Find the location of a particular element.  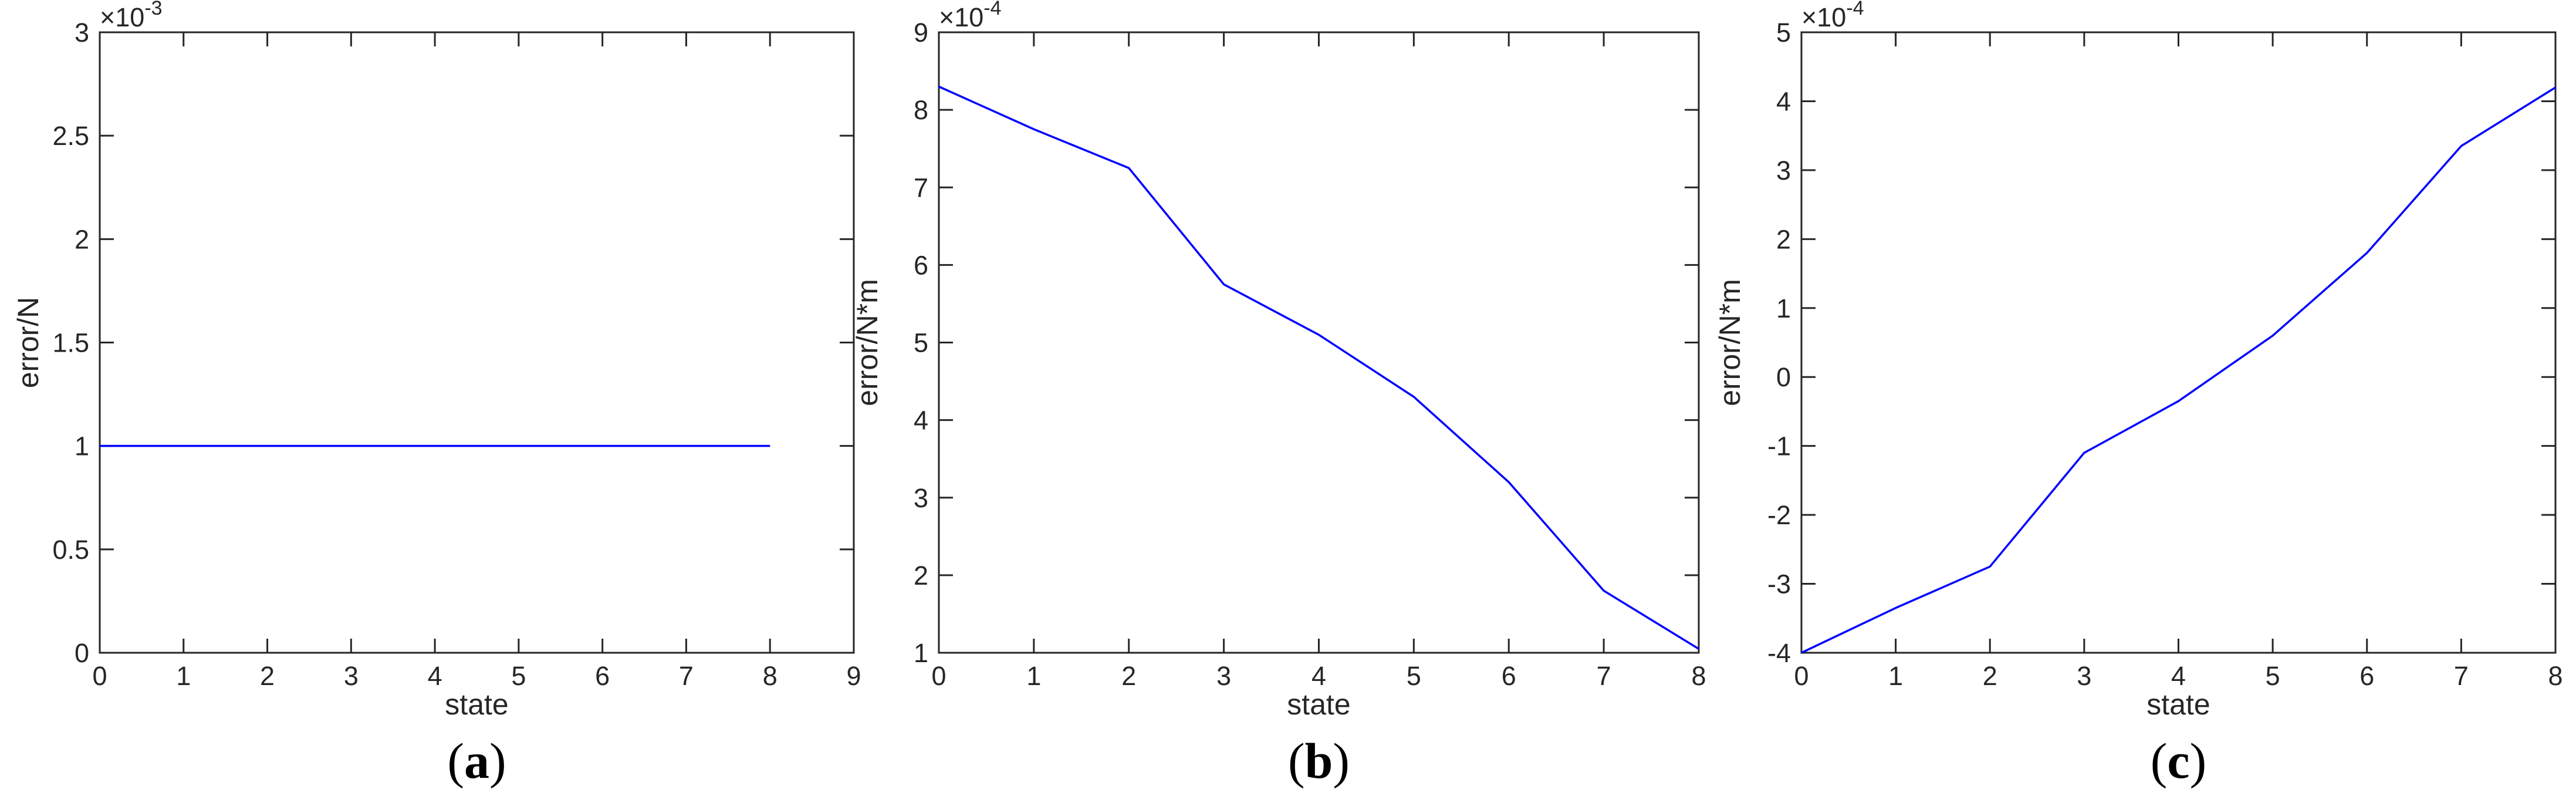

panel-caption: (c) is located at coordinates (2178, 761).